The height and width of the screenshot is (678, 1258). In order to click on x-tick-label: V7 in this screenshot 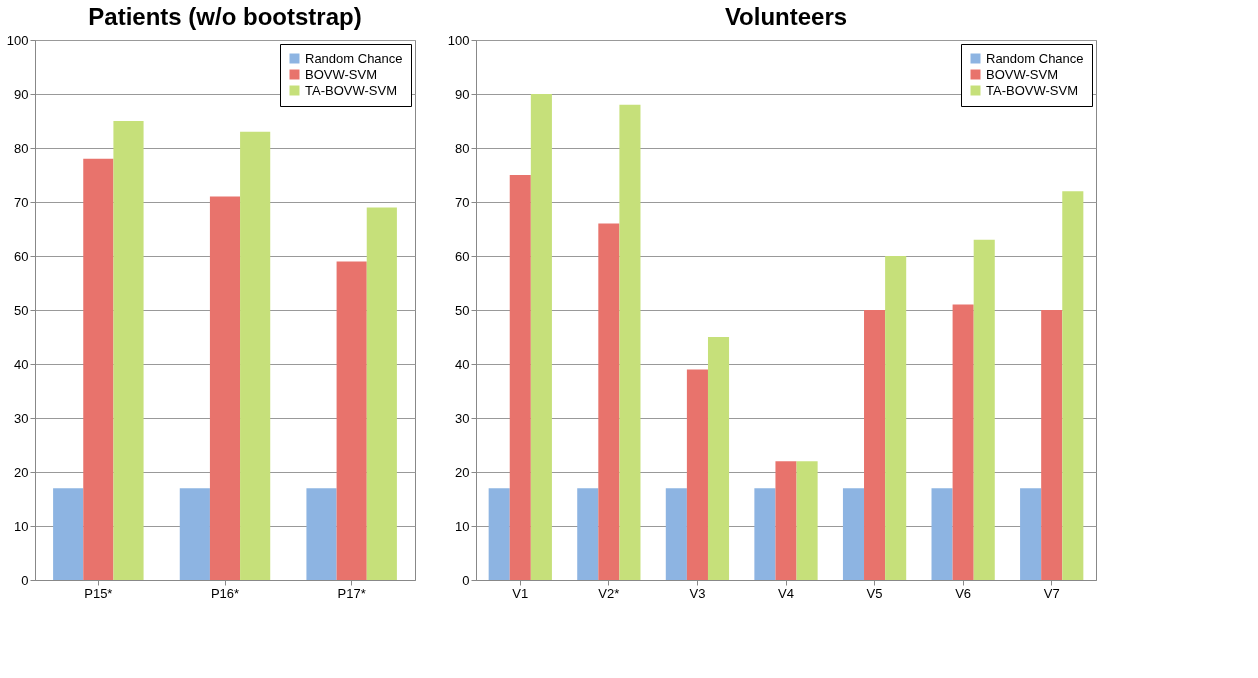, I will do `click(1051, 593)`.